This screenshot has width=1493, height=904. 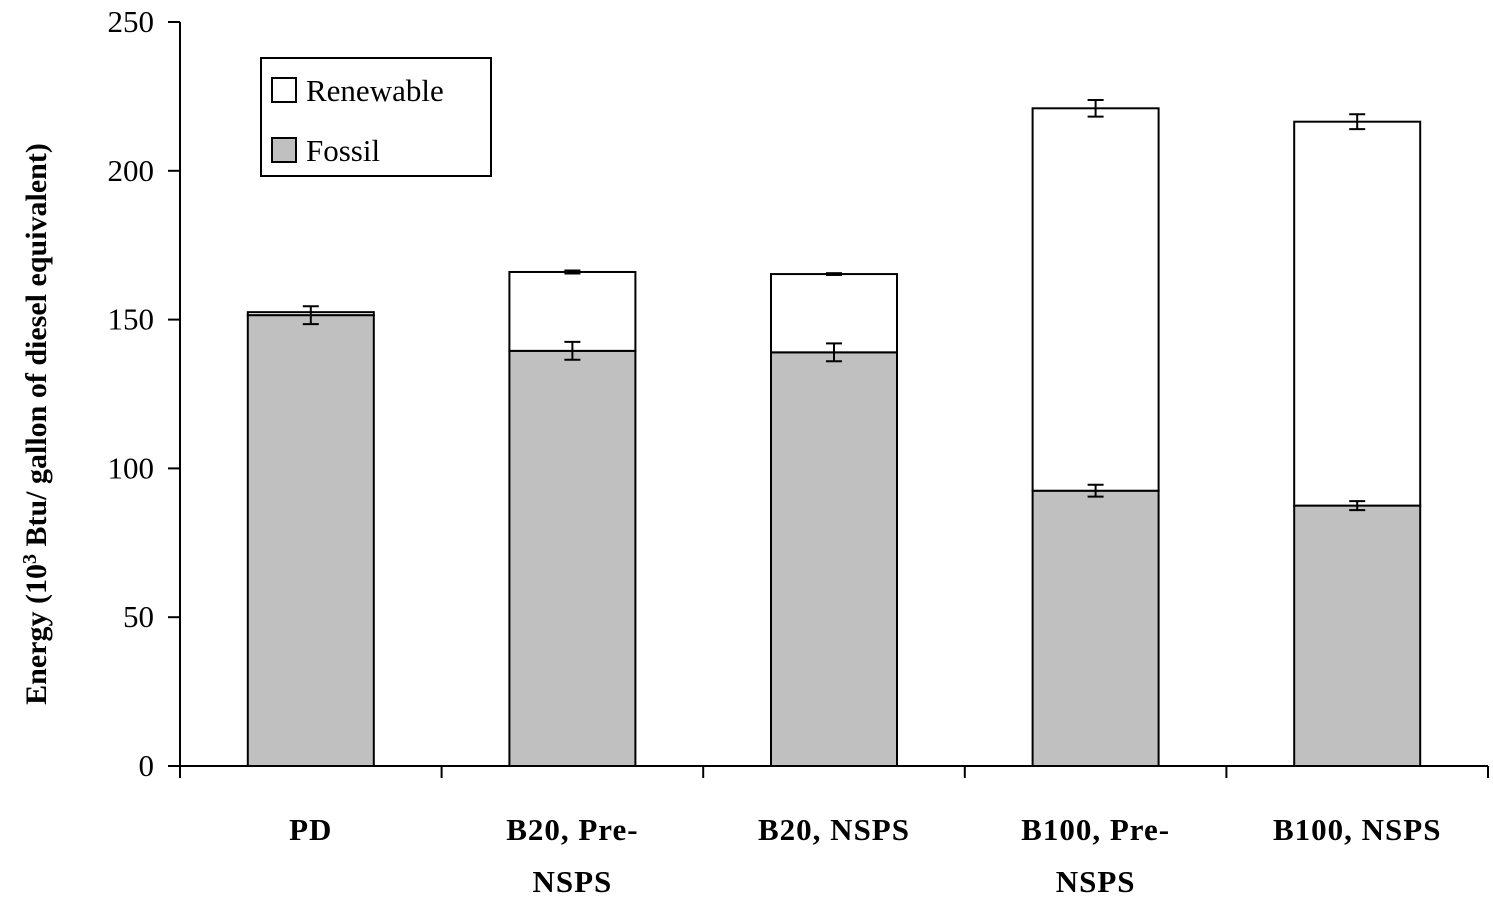 I want to click on y-axis-label-text: Btu/ gallon of diesel equivalent), so click(x=36, y=348).